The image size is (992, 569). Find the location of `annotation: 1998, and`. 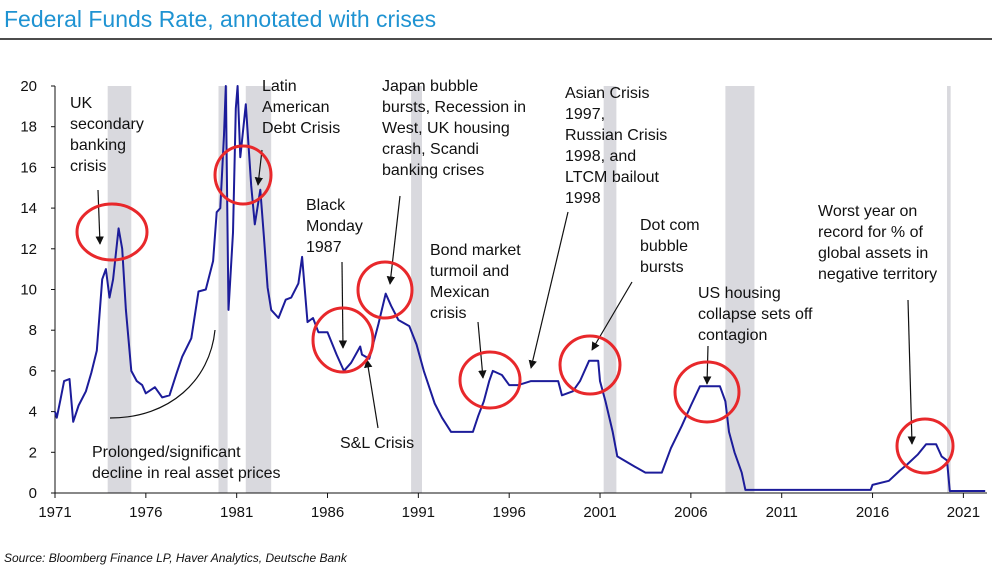

annotation: 1998, and is located at coordinates (600, 156).